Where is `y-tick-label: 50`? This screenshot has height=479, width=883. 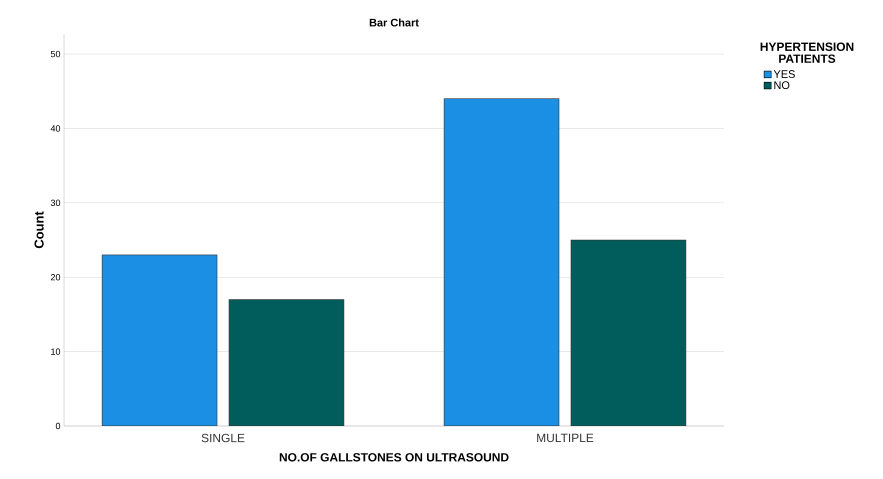 y-tick-label: 50 is located at coordinates (55, 54).